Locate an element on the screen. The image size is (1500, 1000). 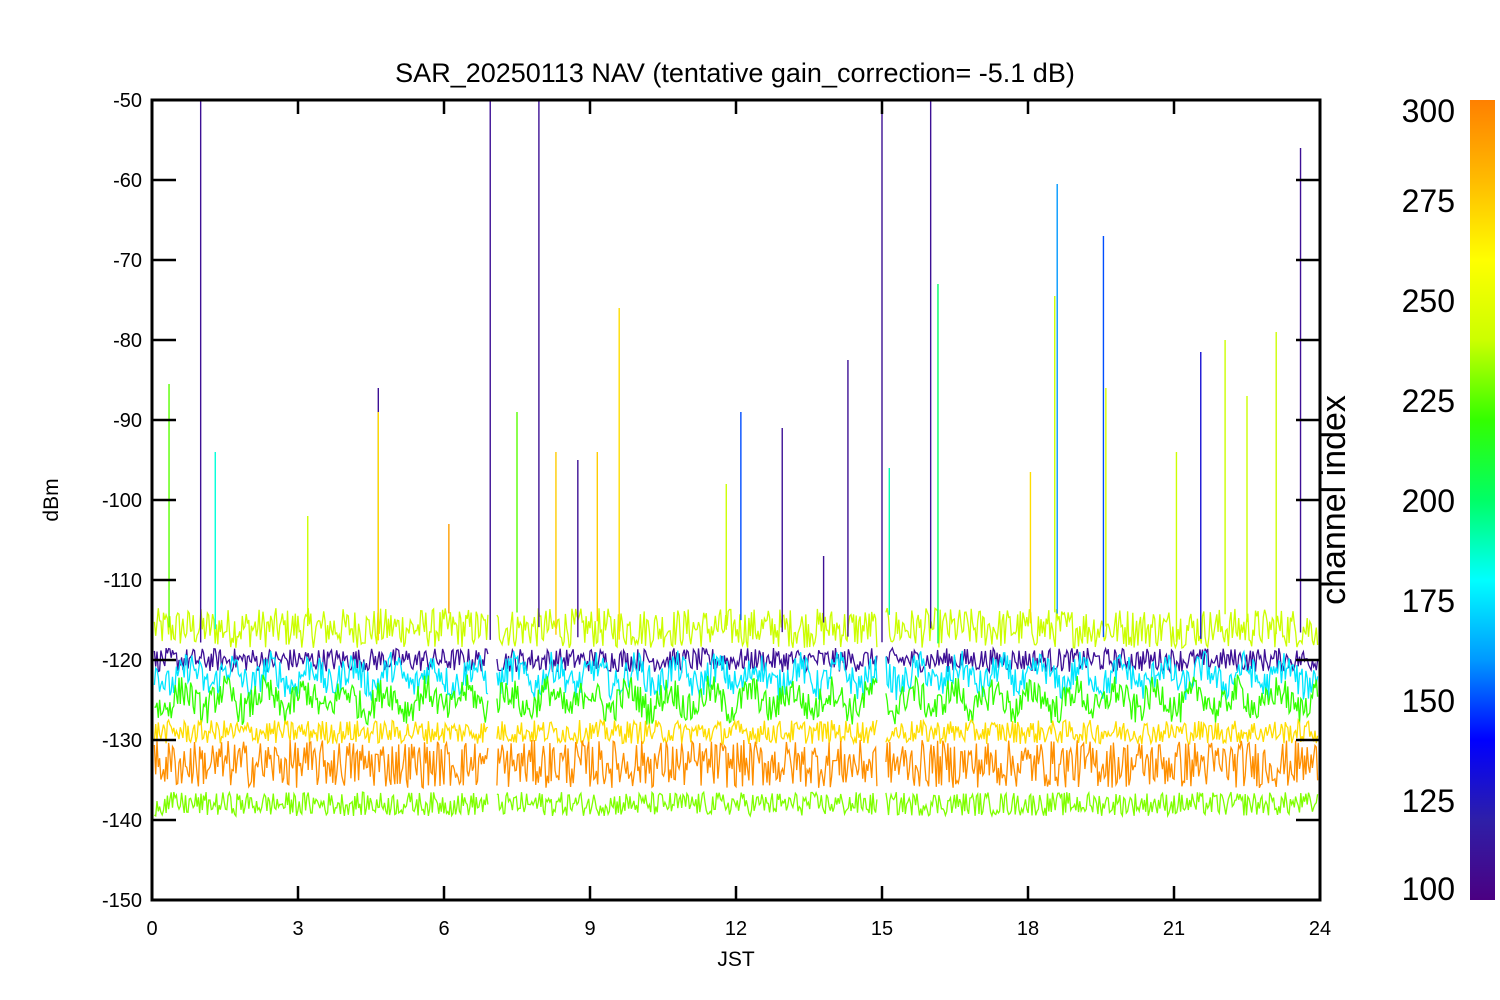
y-tick-label: -80 is located at coordinates (127, 341).